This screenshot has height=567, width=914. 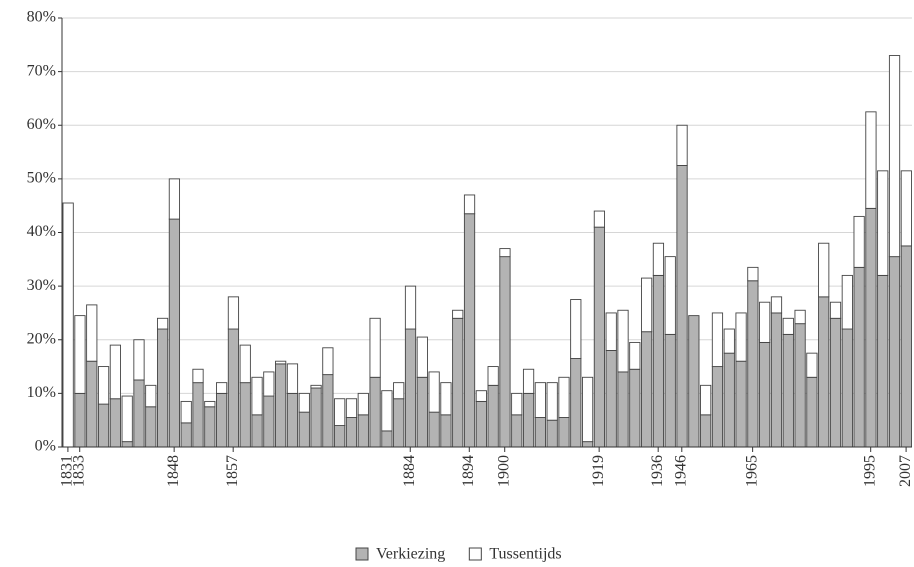 I want to click on x-tick-label: 1884, so click(x=409, y=471).